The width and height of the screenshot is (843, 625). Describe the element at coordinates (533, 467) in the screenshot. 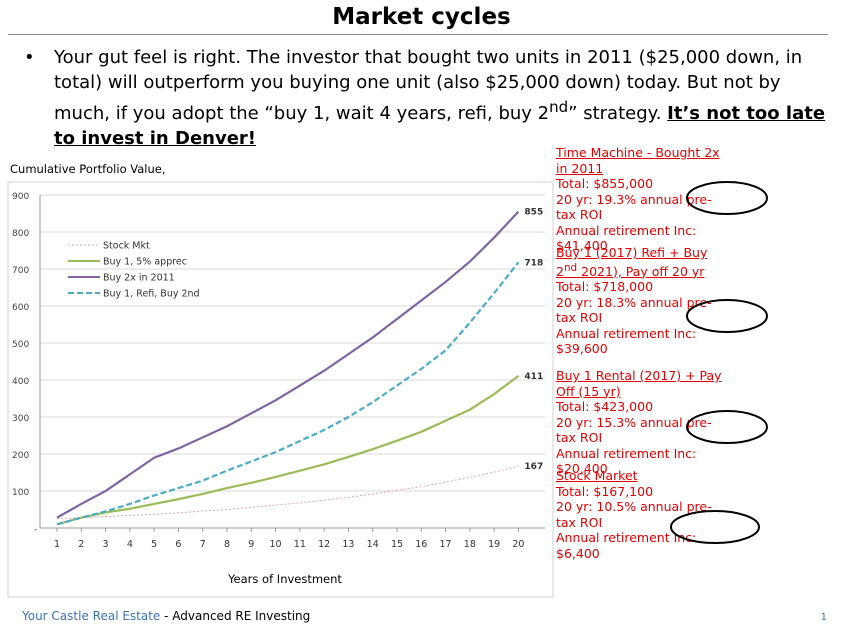

I see `end-label: 167` at that location.